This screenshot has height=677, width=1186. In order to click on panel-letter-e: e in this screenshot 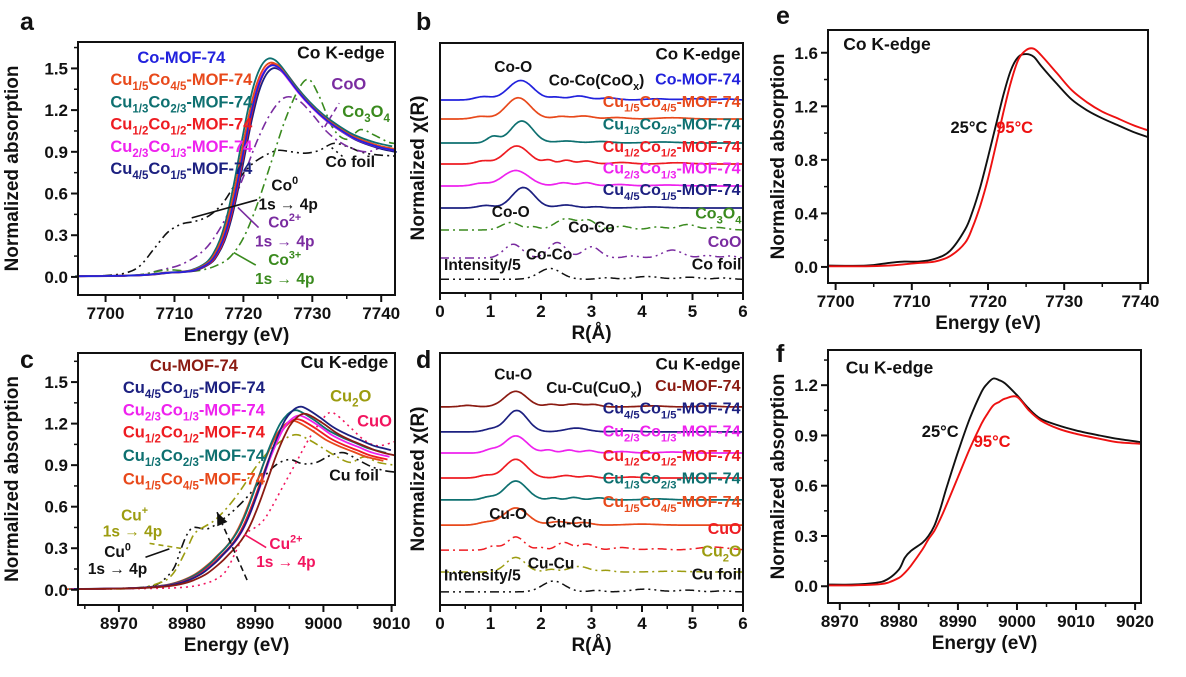, I will do `click(783, 16)`.